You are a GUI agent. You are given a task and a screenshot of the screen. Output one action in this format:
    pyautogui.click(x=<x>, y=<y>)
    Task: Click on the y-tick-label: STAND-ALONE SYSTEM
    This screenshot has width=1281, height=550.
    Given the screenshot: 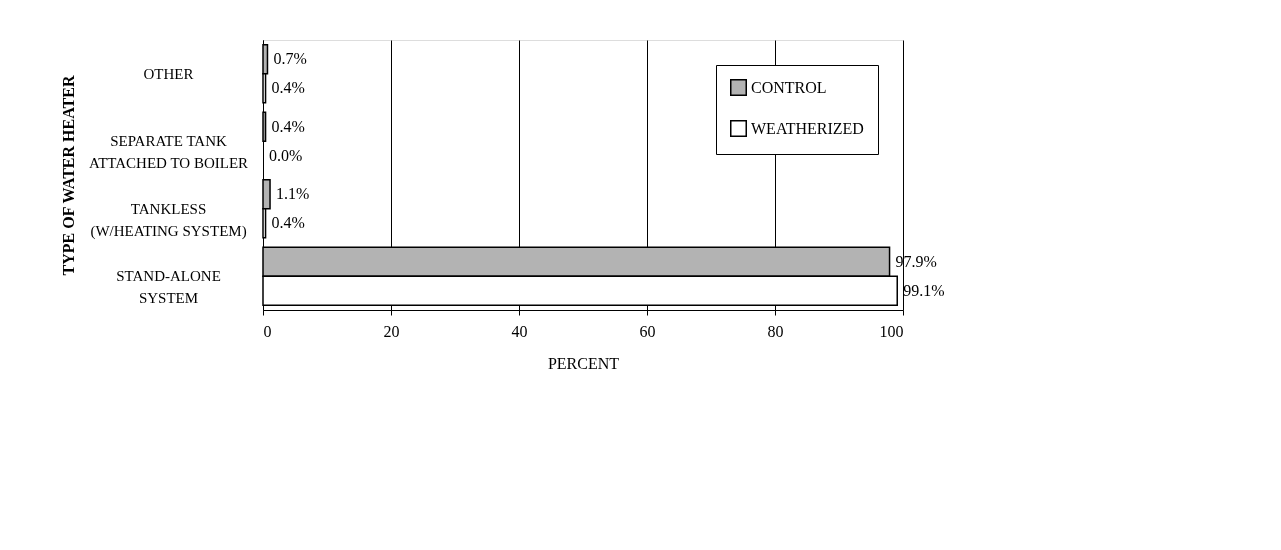 What is the action you would take?
    pyautogui.click(x=168, y=287)
    